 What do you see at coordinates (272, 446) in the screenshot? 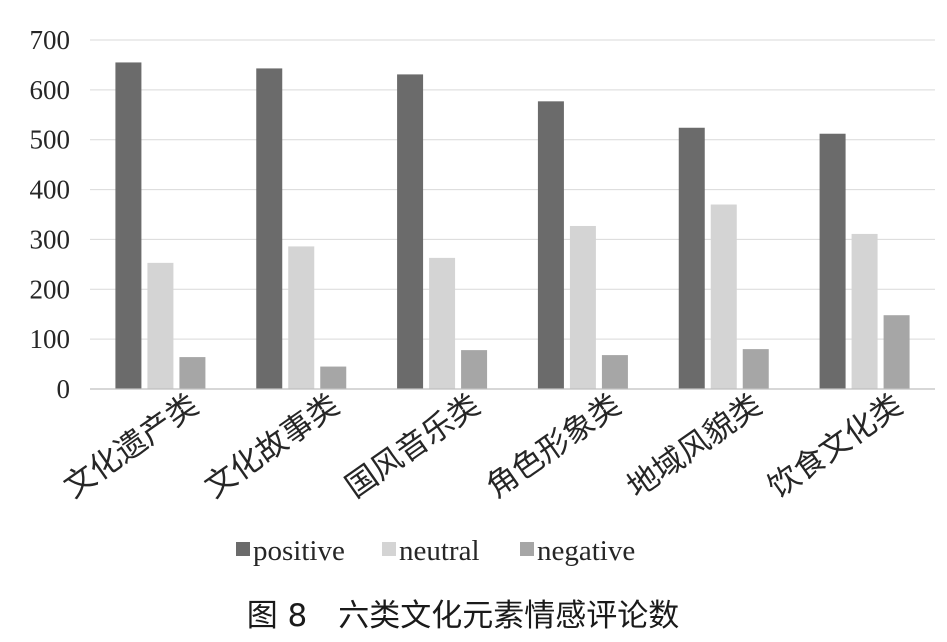
I see `x-tick-label: 文化故事类` at bounding box center [272, 446].